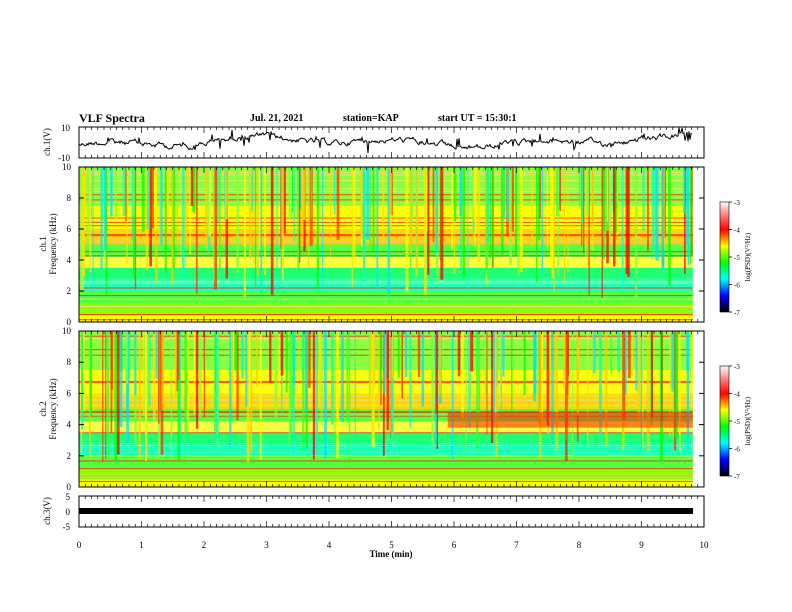  What do you see at coordinates (737, 286) in the screenshot?
I see `ch1-colorbar-tick: -6` at bounding box center [737, 286].